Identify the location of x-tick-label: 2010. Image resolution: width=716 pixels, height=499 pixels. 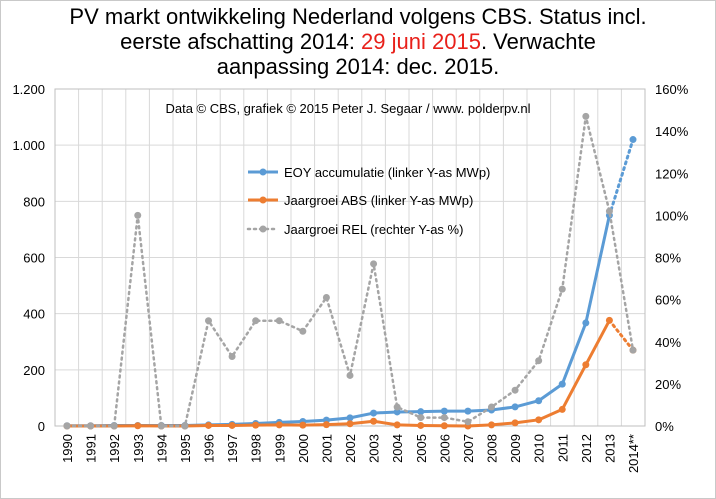
(539, 448).